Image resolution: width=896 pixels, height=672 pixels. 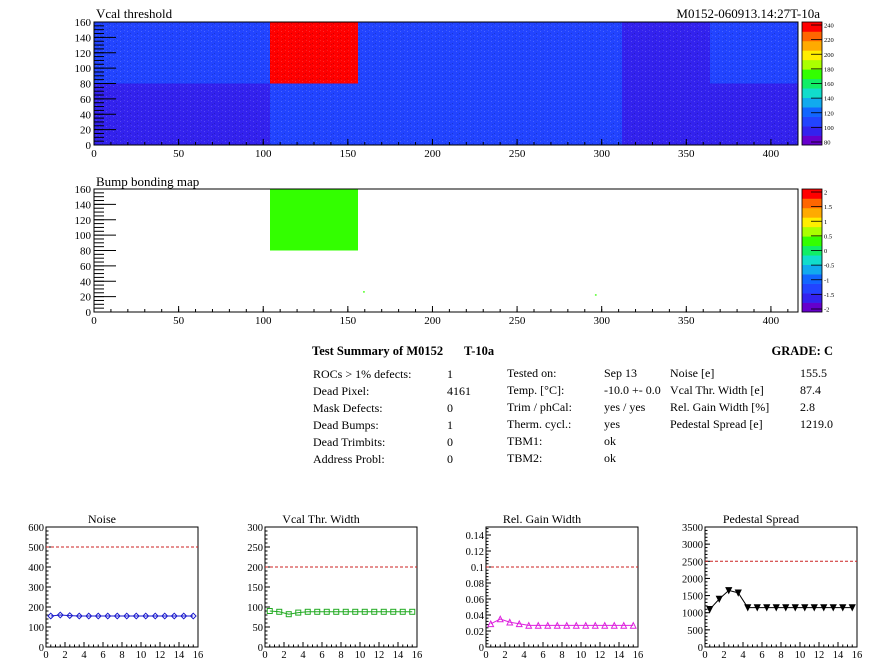 What do you see at coordinates (83, 69) in the screenshot?
I see `vcal-threshold-y-tick-label: 100` at bounding box center [83, 69].